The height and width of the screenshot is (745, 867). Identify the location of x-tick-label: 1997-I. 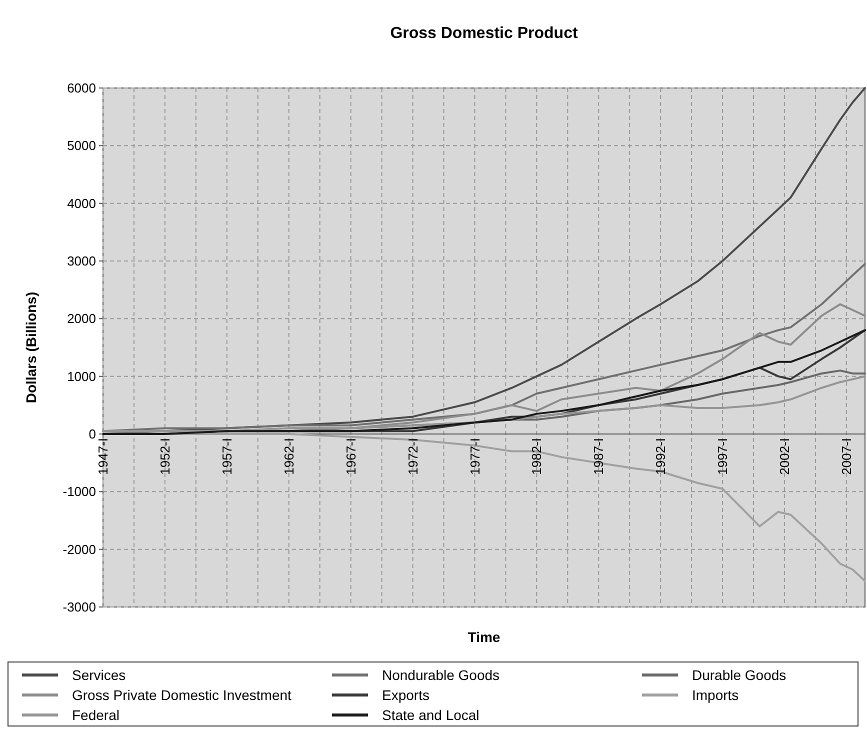
(722, 456).